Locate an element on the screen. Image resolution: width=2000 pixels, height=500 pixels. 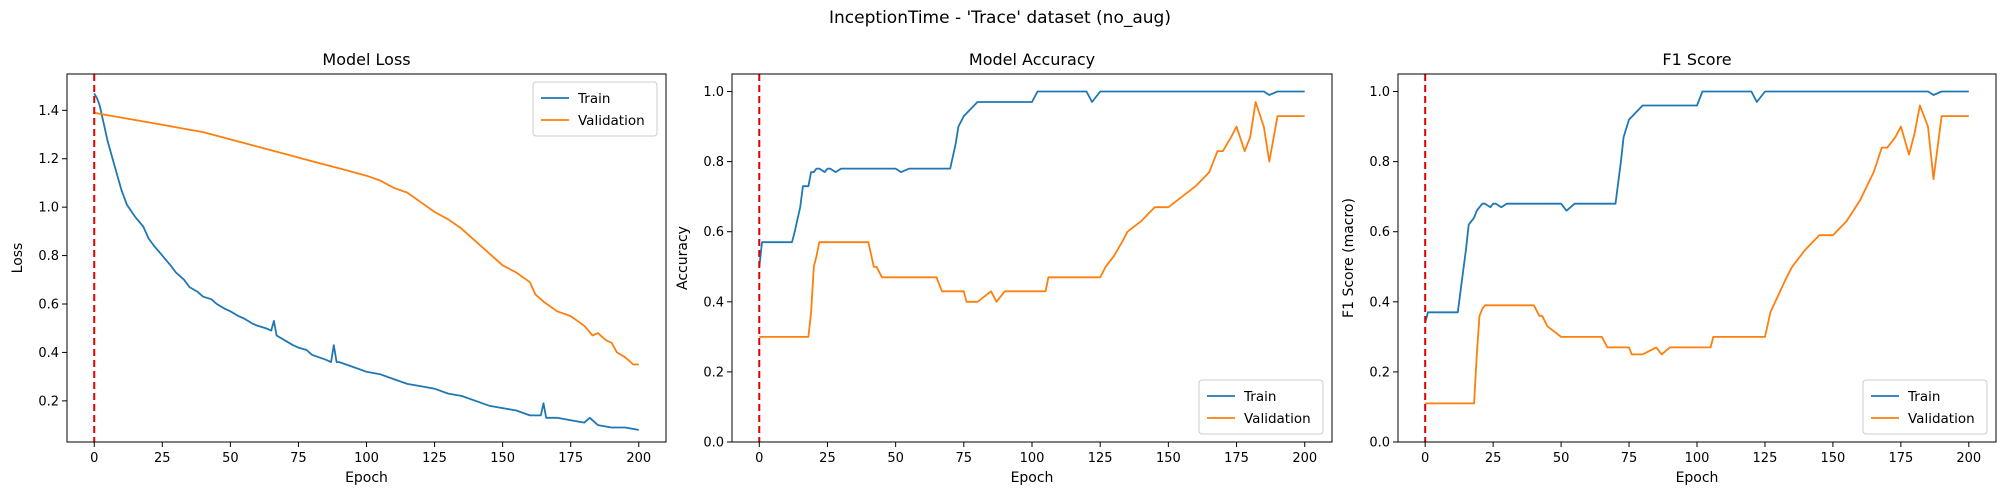
y-tick-label: 1.2 is located at coordinates (48, 159).